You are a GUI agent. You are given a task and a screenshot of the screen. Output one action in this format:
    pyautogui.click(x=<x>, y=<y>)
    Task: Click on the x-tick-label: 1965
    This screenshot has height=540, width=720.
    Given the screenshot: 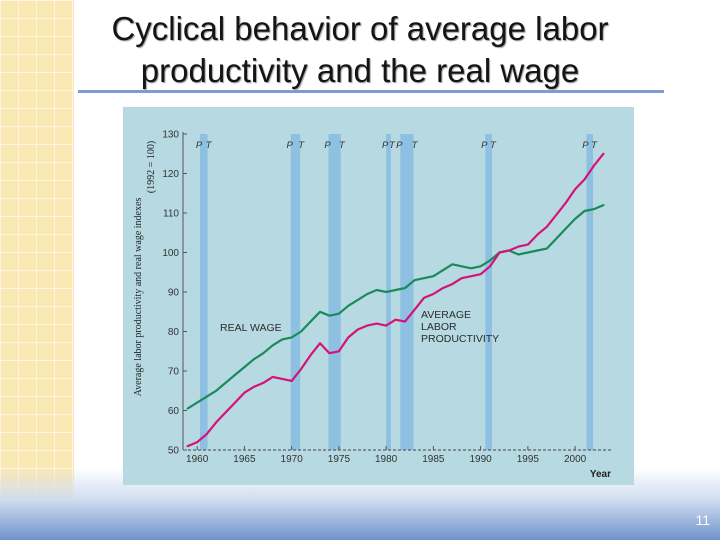 What is the action you would take?
    pyautogui.click(x=244, y=459)
    